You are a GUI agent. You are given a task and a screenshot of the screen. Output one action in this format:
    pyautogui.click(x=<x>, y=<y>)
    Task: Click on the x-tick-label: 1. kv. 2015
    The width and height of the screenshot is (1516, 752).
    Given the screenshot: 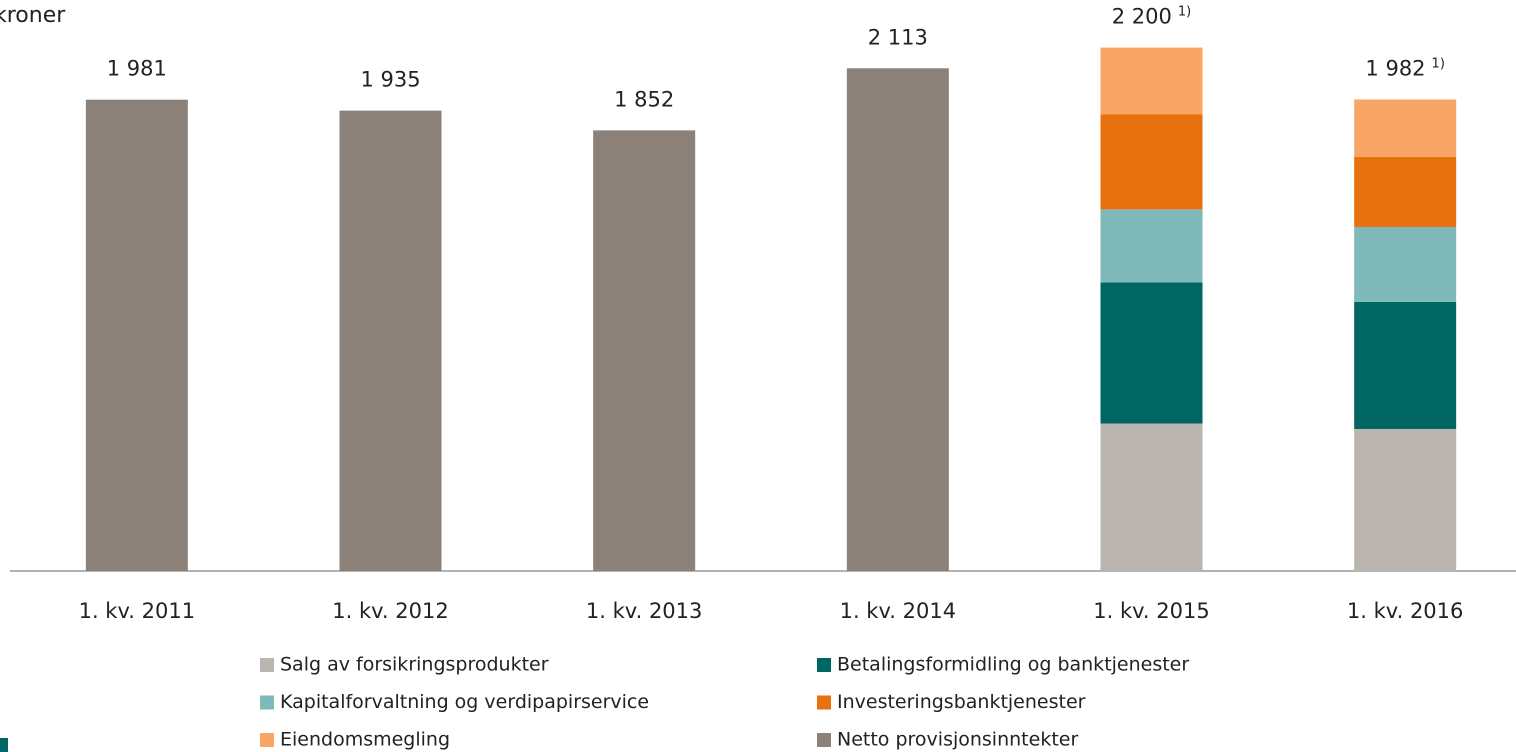 What is the action you would take?
    pyautogui.click(x=1151, y=611)
    